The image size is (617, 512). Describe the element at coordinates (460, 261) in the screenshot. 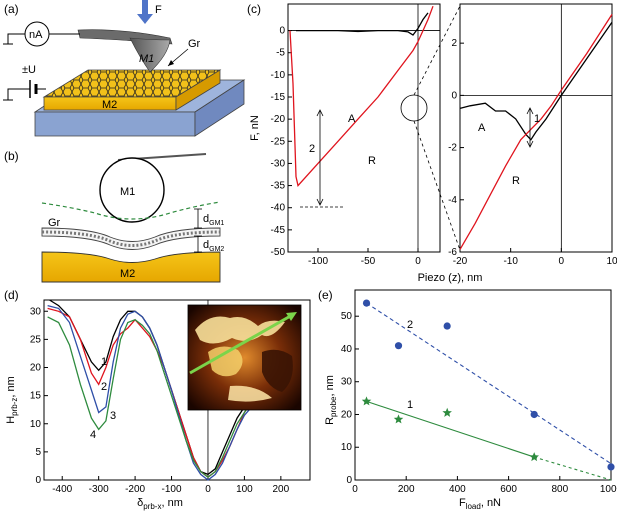

I see `c-right-x-tick-label: -20` at that location.